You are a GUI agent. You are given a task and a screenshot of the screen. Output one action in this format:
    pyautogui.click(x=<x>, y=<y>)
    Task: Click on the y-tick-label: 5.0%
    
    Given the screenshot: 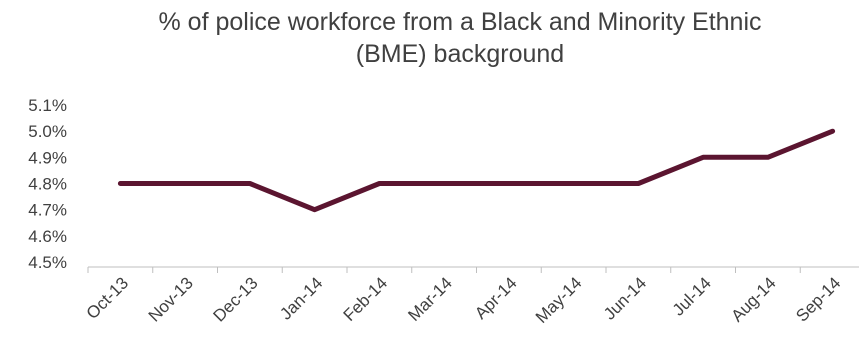 What is the action you would take?
    pyautogui.click(x=47, y=131)
    